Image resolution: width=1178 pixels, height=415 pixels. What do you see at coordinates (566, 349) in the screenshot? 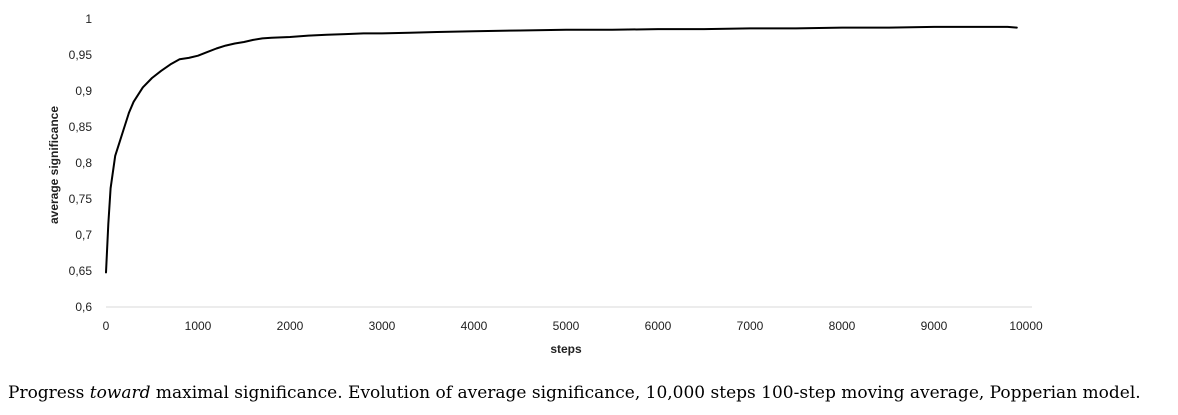
I see `x-axis-label: steps` at bounding box center [566, 349].